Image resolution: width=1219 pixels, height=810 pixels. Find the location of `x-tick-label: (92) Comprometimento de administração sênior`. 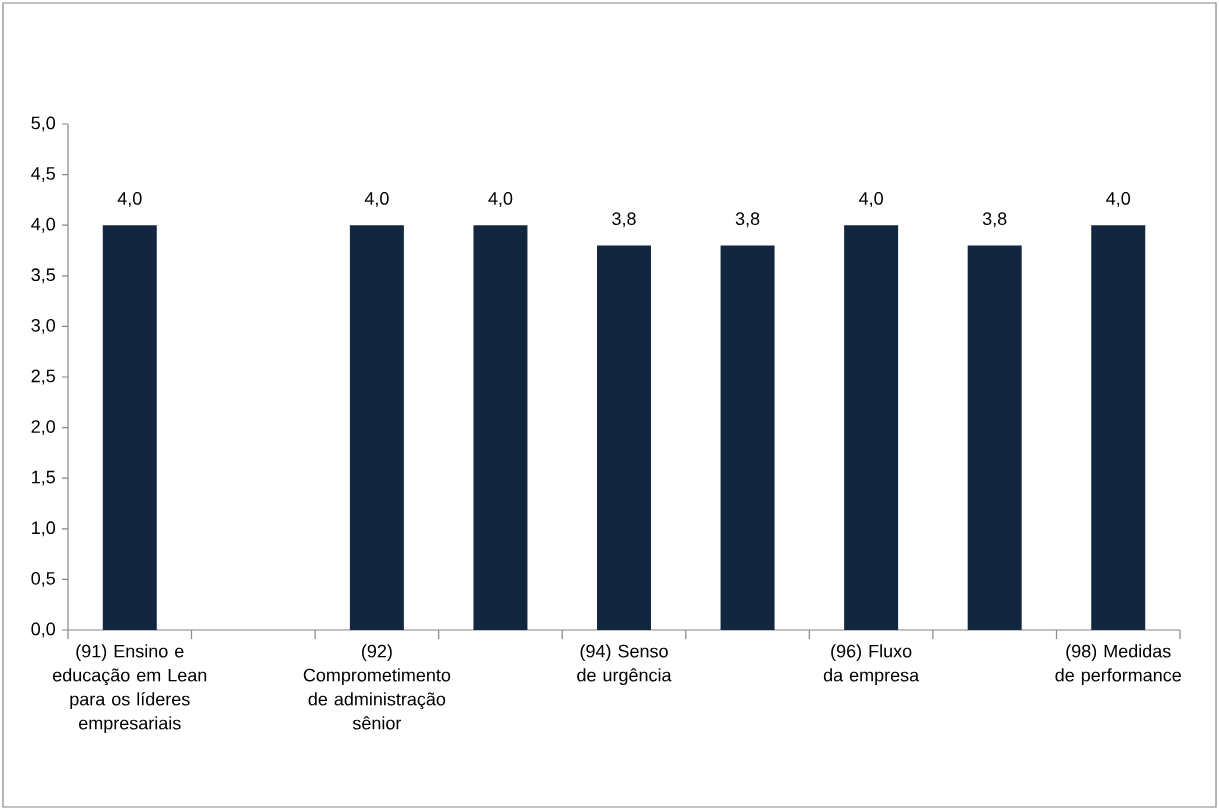

x-tick-label: (92) Comprometimento de administração sênior is located at coordinates (377, 687).